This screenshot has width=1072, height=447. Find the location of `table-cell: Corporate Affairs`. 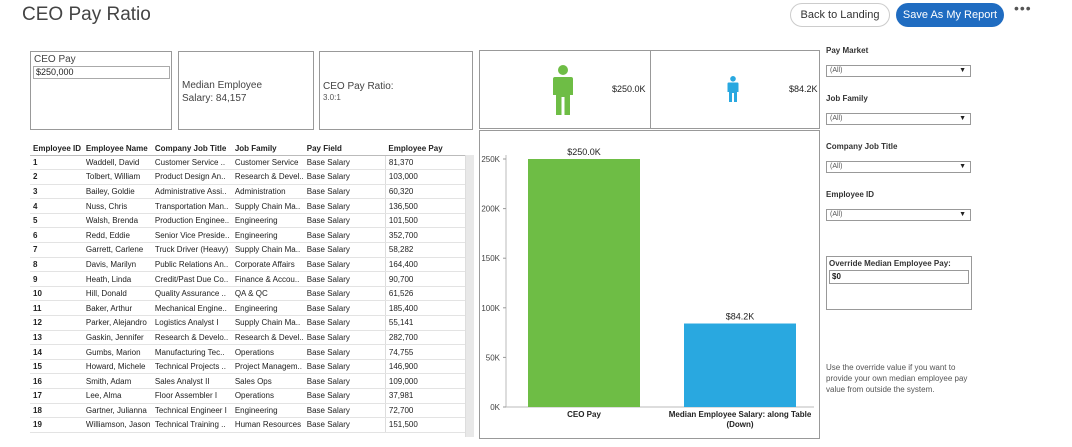

table-cell: Corporate Affairs is located at coordinates (267, 265).